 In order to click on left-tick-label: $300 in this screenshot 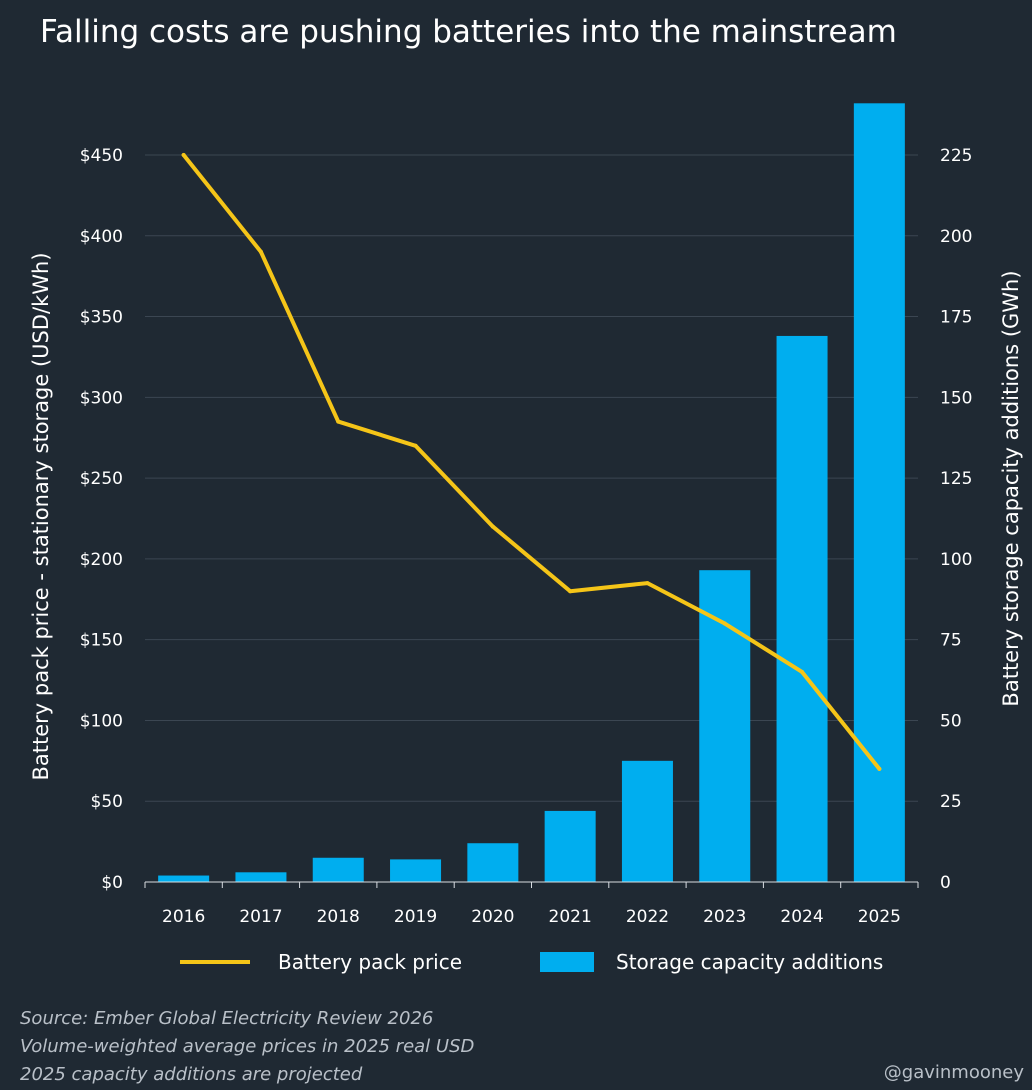, I will do `click(101, 398)`.